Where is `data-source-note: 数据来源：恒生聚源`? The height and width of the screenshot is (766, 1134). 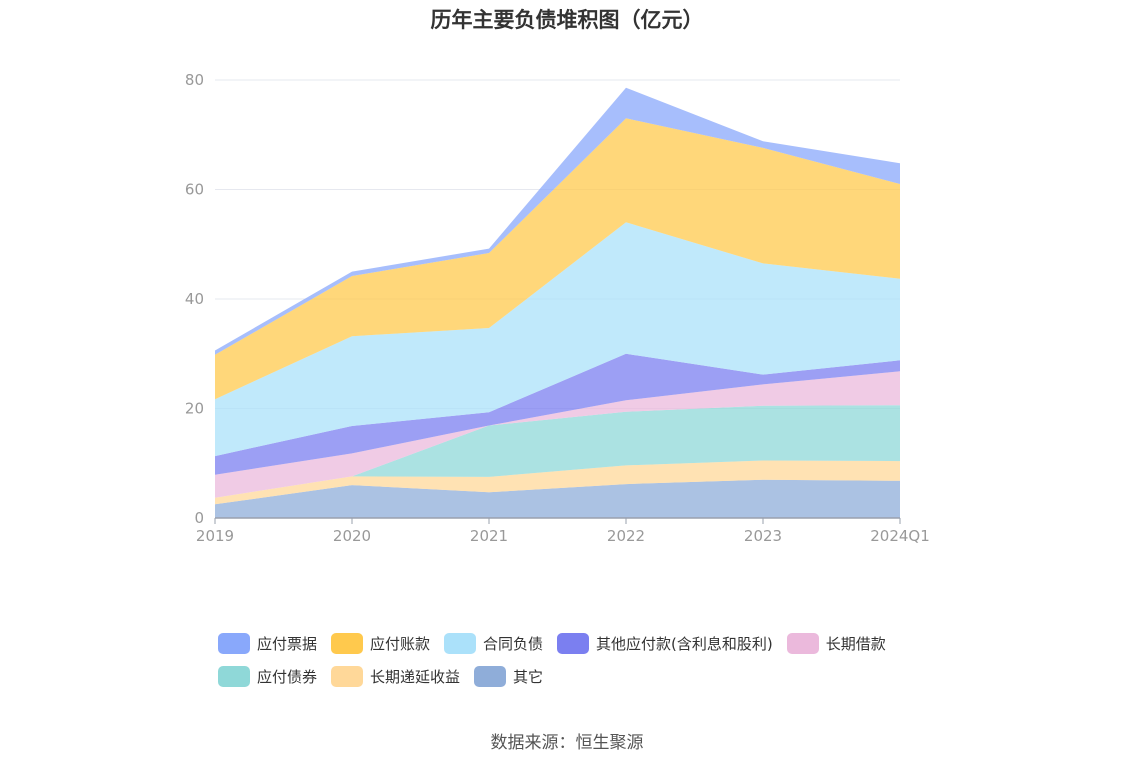 data-source-note: 数据来源：恒生聚源 is located at coordinates (567, 743).